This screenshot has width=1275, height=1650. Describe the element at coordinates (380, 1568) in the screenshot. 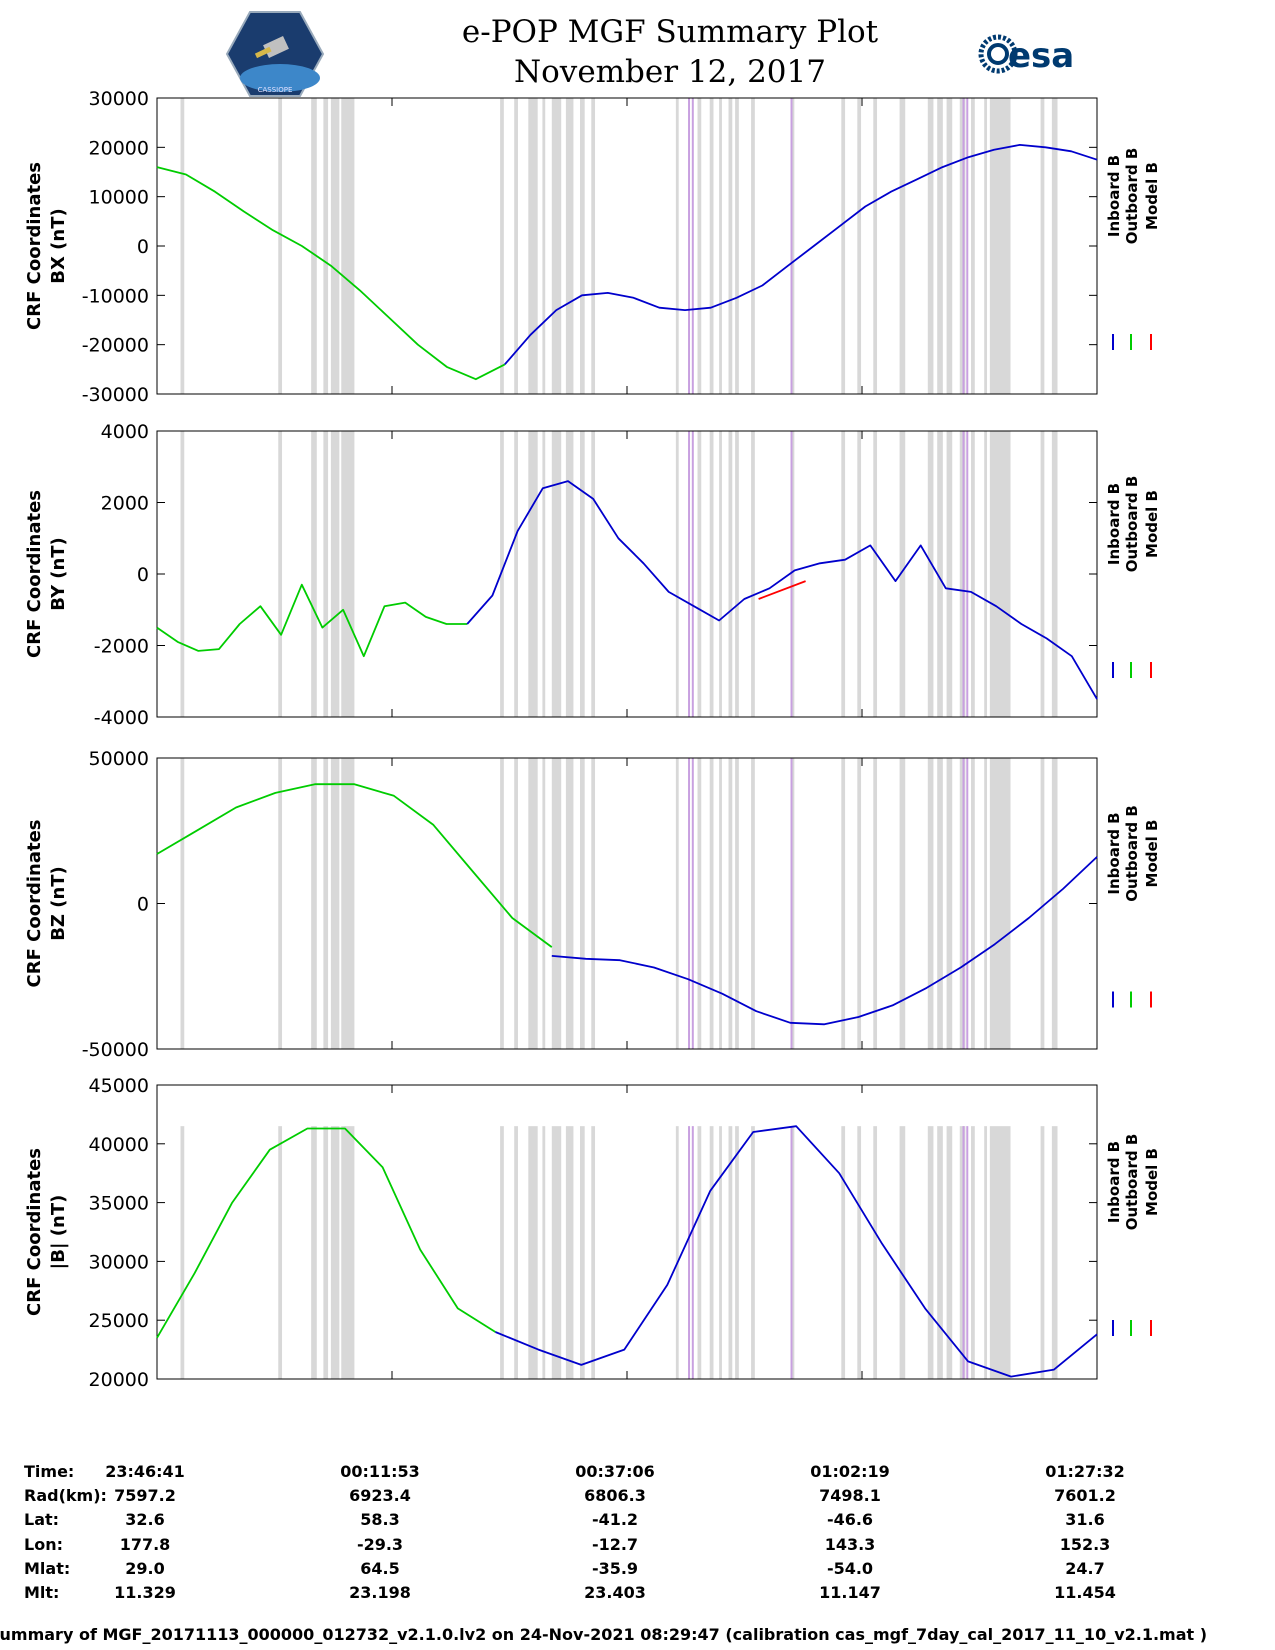

I see `info-cell: 64.5` at that location.